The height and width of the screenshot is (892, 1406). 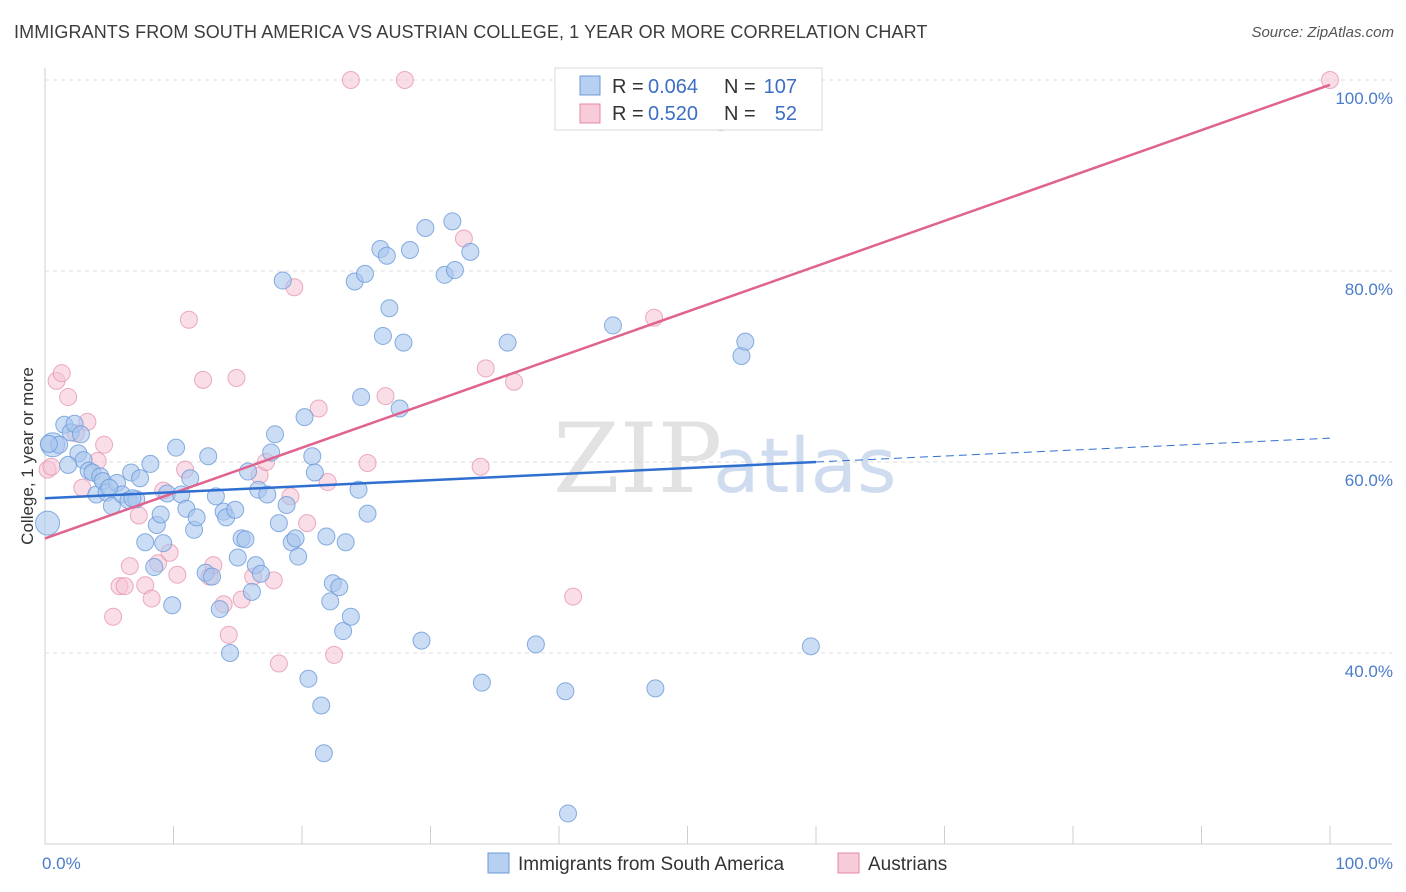 I want to click on legend-swatch-pink, so click(x=590, y=113).